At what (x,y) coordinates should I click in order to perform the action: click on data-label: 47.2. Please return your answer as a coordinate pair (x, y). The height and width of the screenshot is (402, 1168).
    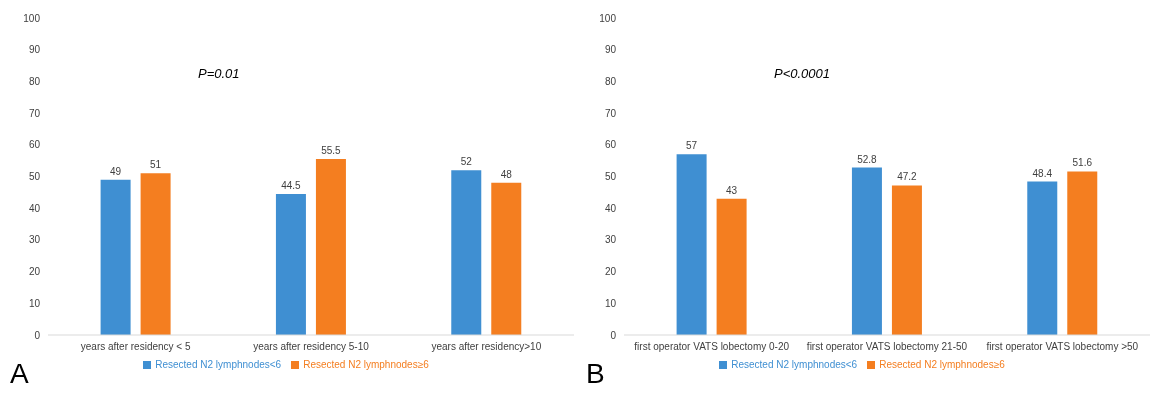
    Looking at the image, I should click on (907, 177).